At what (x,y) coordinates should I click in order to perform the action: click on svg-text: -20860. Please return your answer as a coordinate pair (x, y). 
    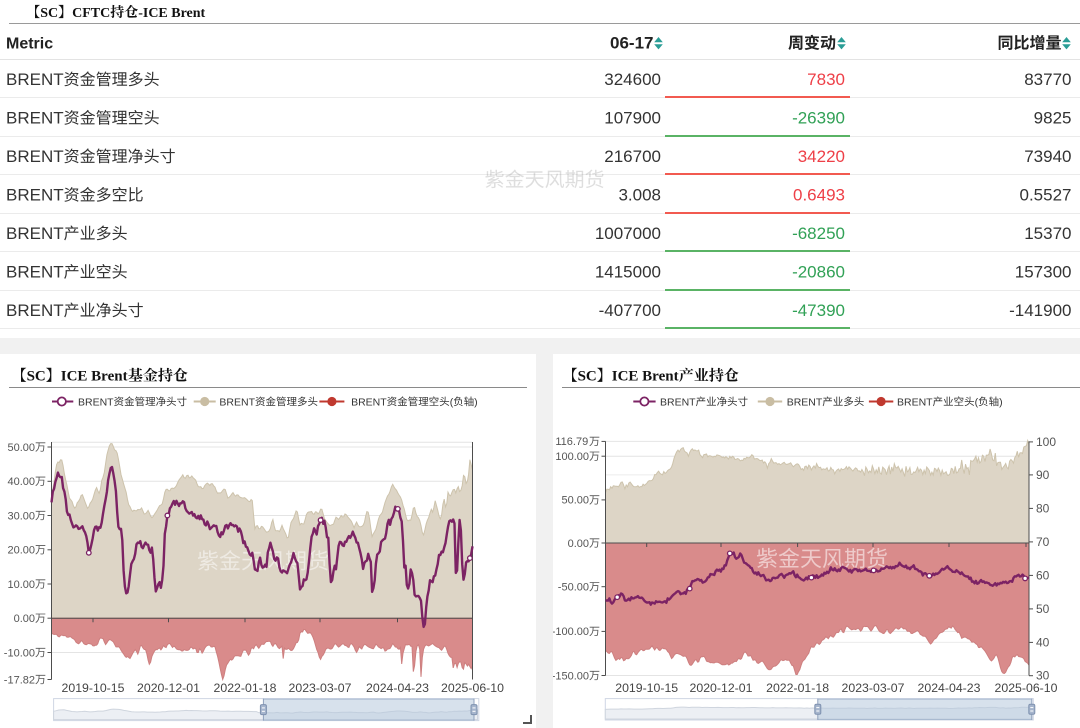
    Looking at the image, I should click on (818, 272).